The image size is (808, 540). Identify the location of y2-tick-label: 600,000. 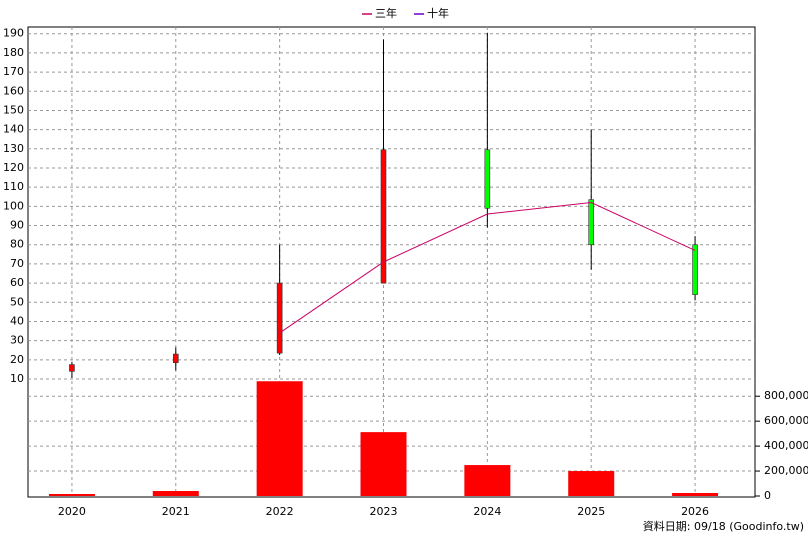
(786, 420).